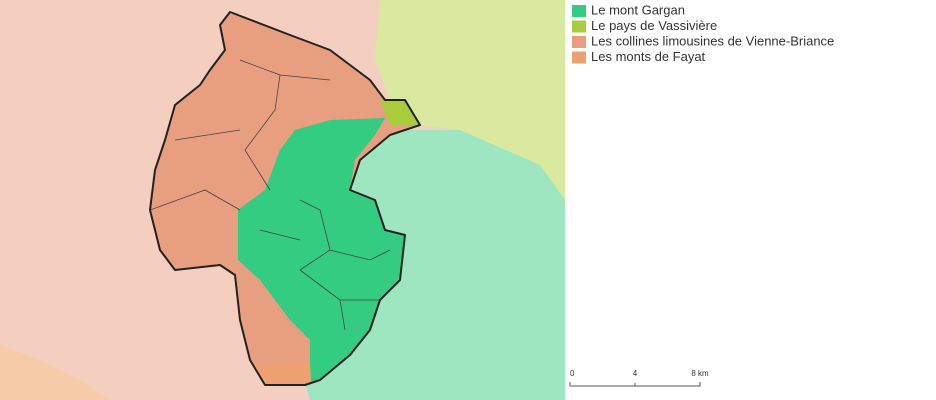 The width and height of the screenshot is (936, 400). I want to click on scale-bar: 0 4 8 km, so click(639, 378).